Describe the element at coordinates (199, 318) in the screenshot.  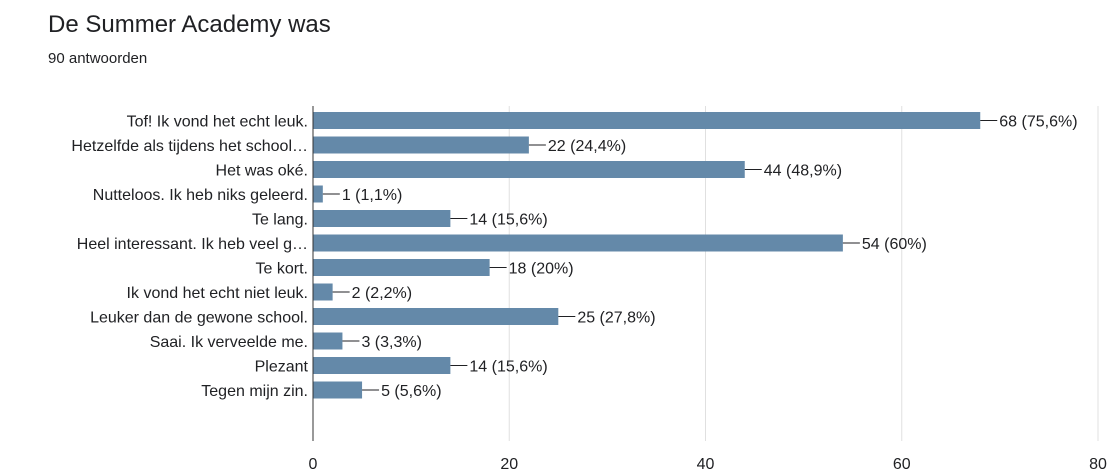
I see `category-label: Leuker dan de gewone school.` at that location.